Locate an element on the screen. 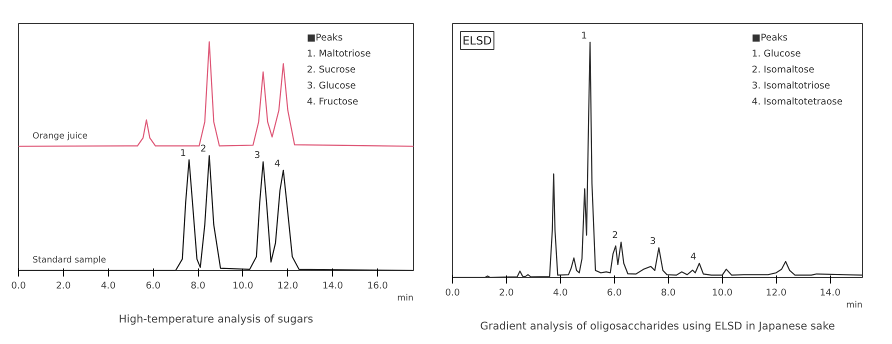 This screenshot has width=892, height=344. series-label: Orange juice is located at coordinates (60, 136).